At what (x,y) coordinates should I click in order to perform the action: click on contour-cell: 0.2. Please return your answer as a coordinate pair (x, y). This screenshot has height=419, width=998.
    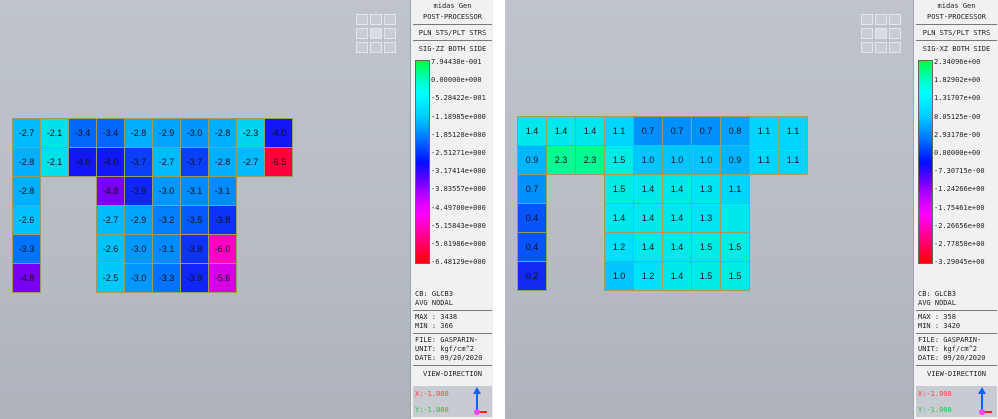
    Looking at the image, I should click on (532, 276).